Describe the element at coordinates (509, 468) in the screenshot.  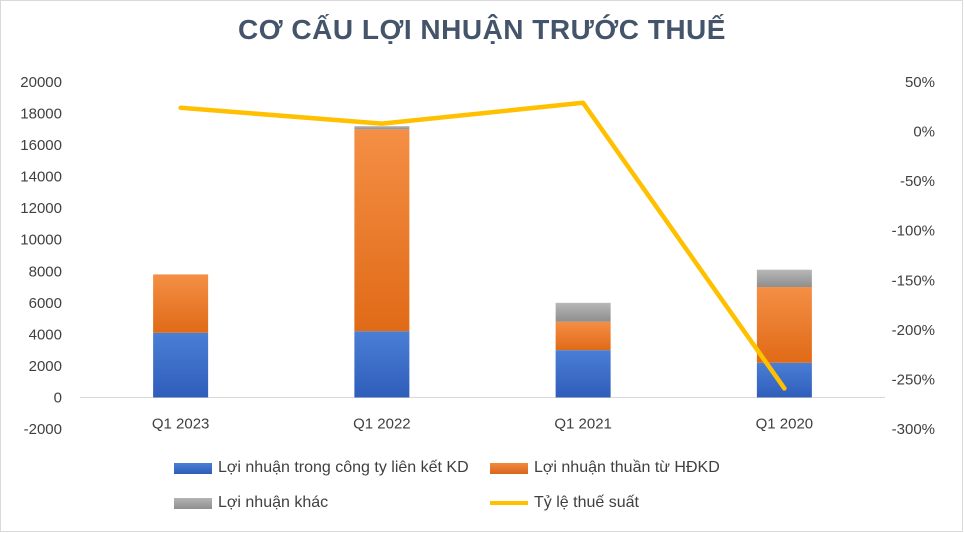
I see `legend-swatch-operating` at that location.